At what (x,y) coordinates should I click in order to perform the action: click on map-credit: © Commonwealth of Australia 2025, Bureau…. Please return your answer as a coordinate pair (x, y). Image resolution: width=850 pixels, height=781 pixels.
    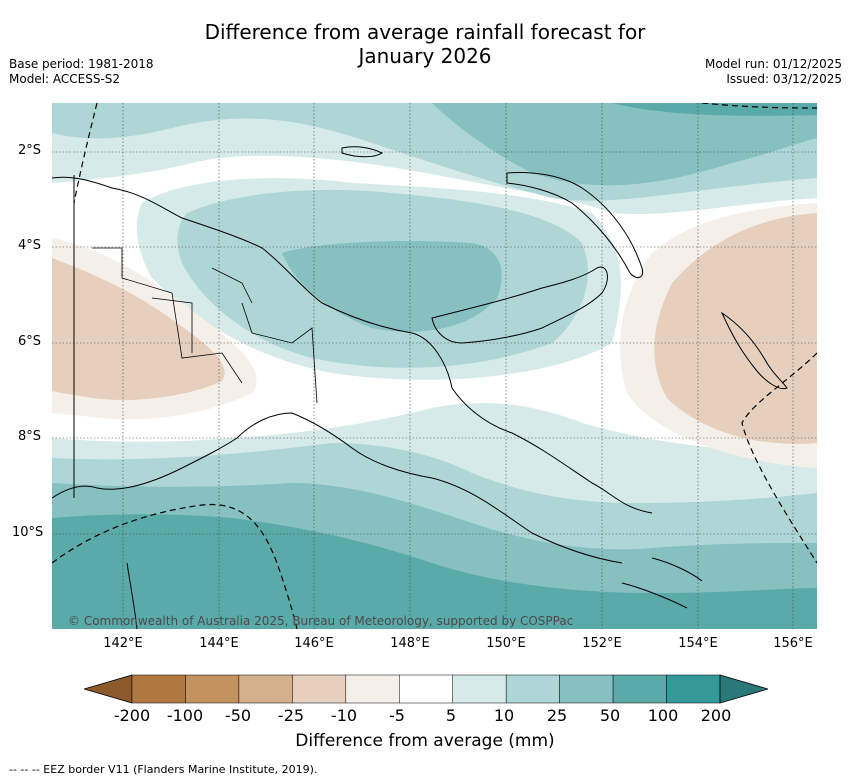
    Looking at the image, I should click on (321, 621).